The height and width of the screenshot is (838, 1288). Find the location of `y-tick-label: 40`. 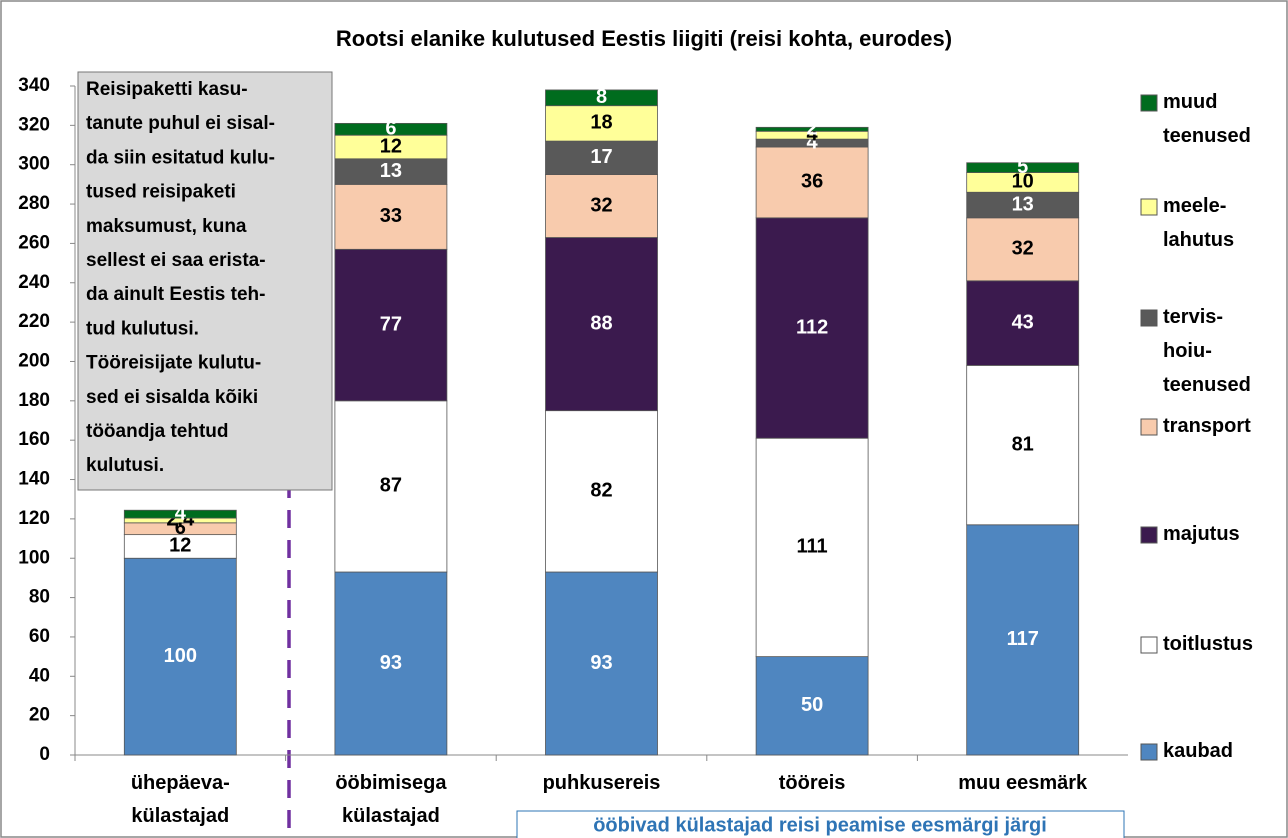

y-tick-label: 40 is located at coordinates (39, 675).